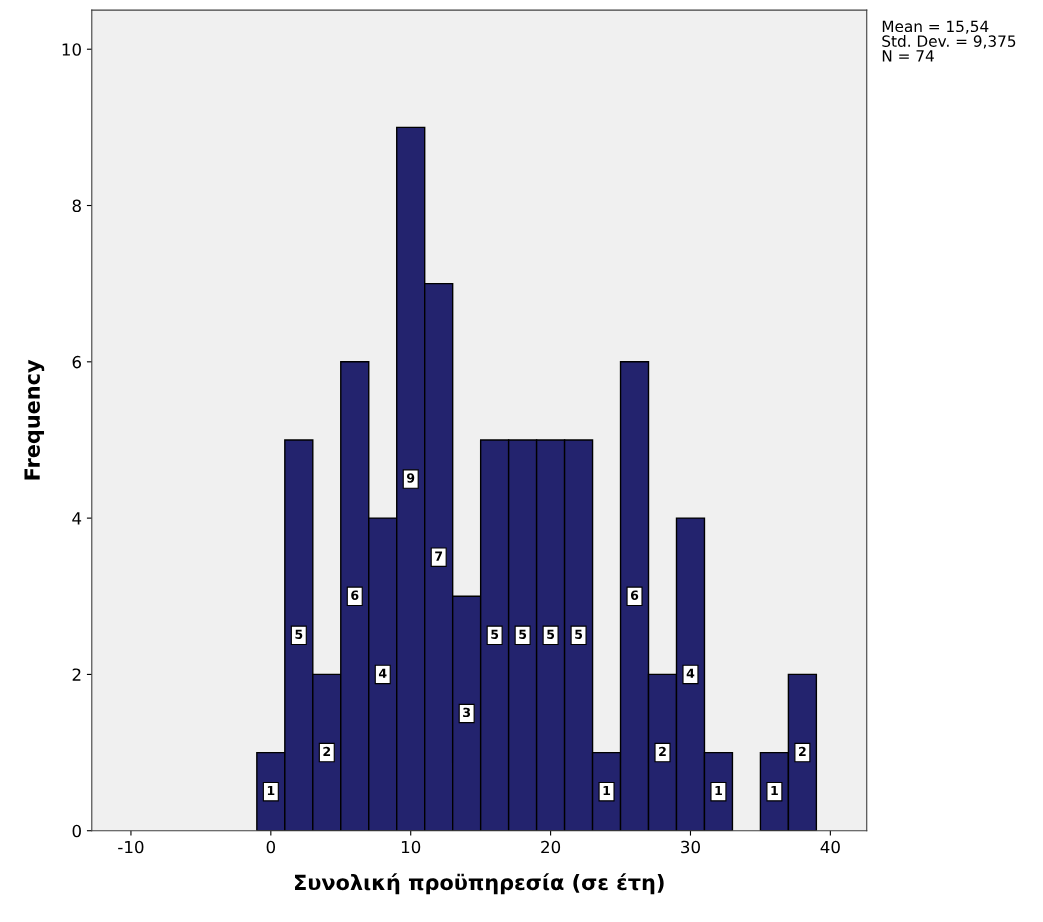 This screenshot has width=1043, height=922. Describe the element at coordinates (479, 884) in the screenshot. I see `x-axis-title: Συνολική προϋπηρεσία (σε έτη)` at that location.